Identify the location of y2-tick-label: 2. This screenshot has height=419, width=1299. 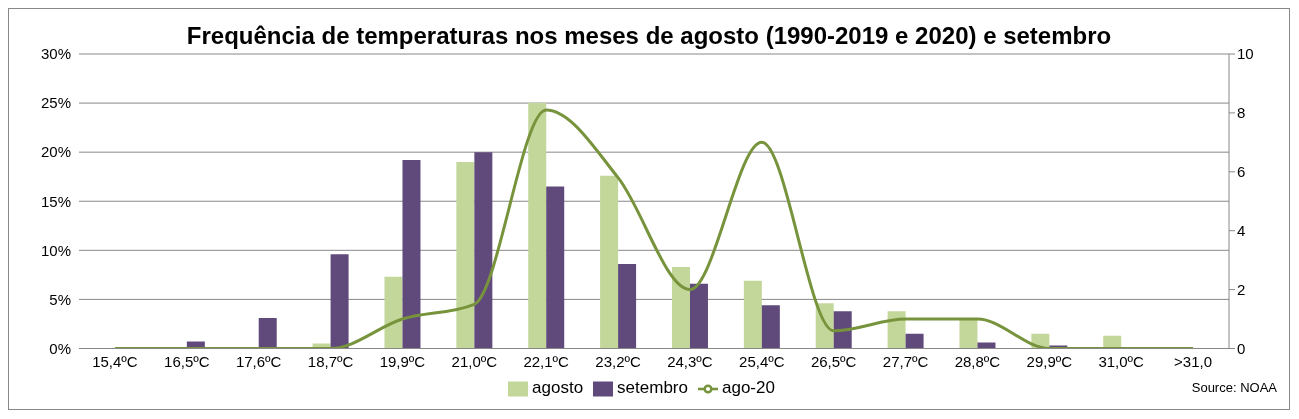
(1241, 289).